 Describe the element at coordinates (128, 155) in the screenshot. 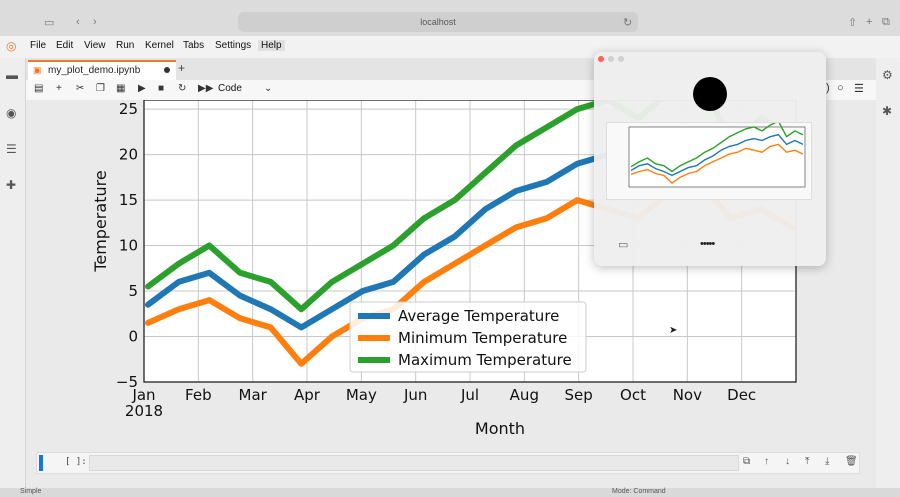

I see `y-tick-label: 20` at that location.